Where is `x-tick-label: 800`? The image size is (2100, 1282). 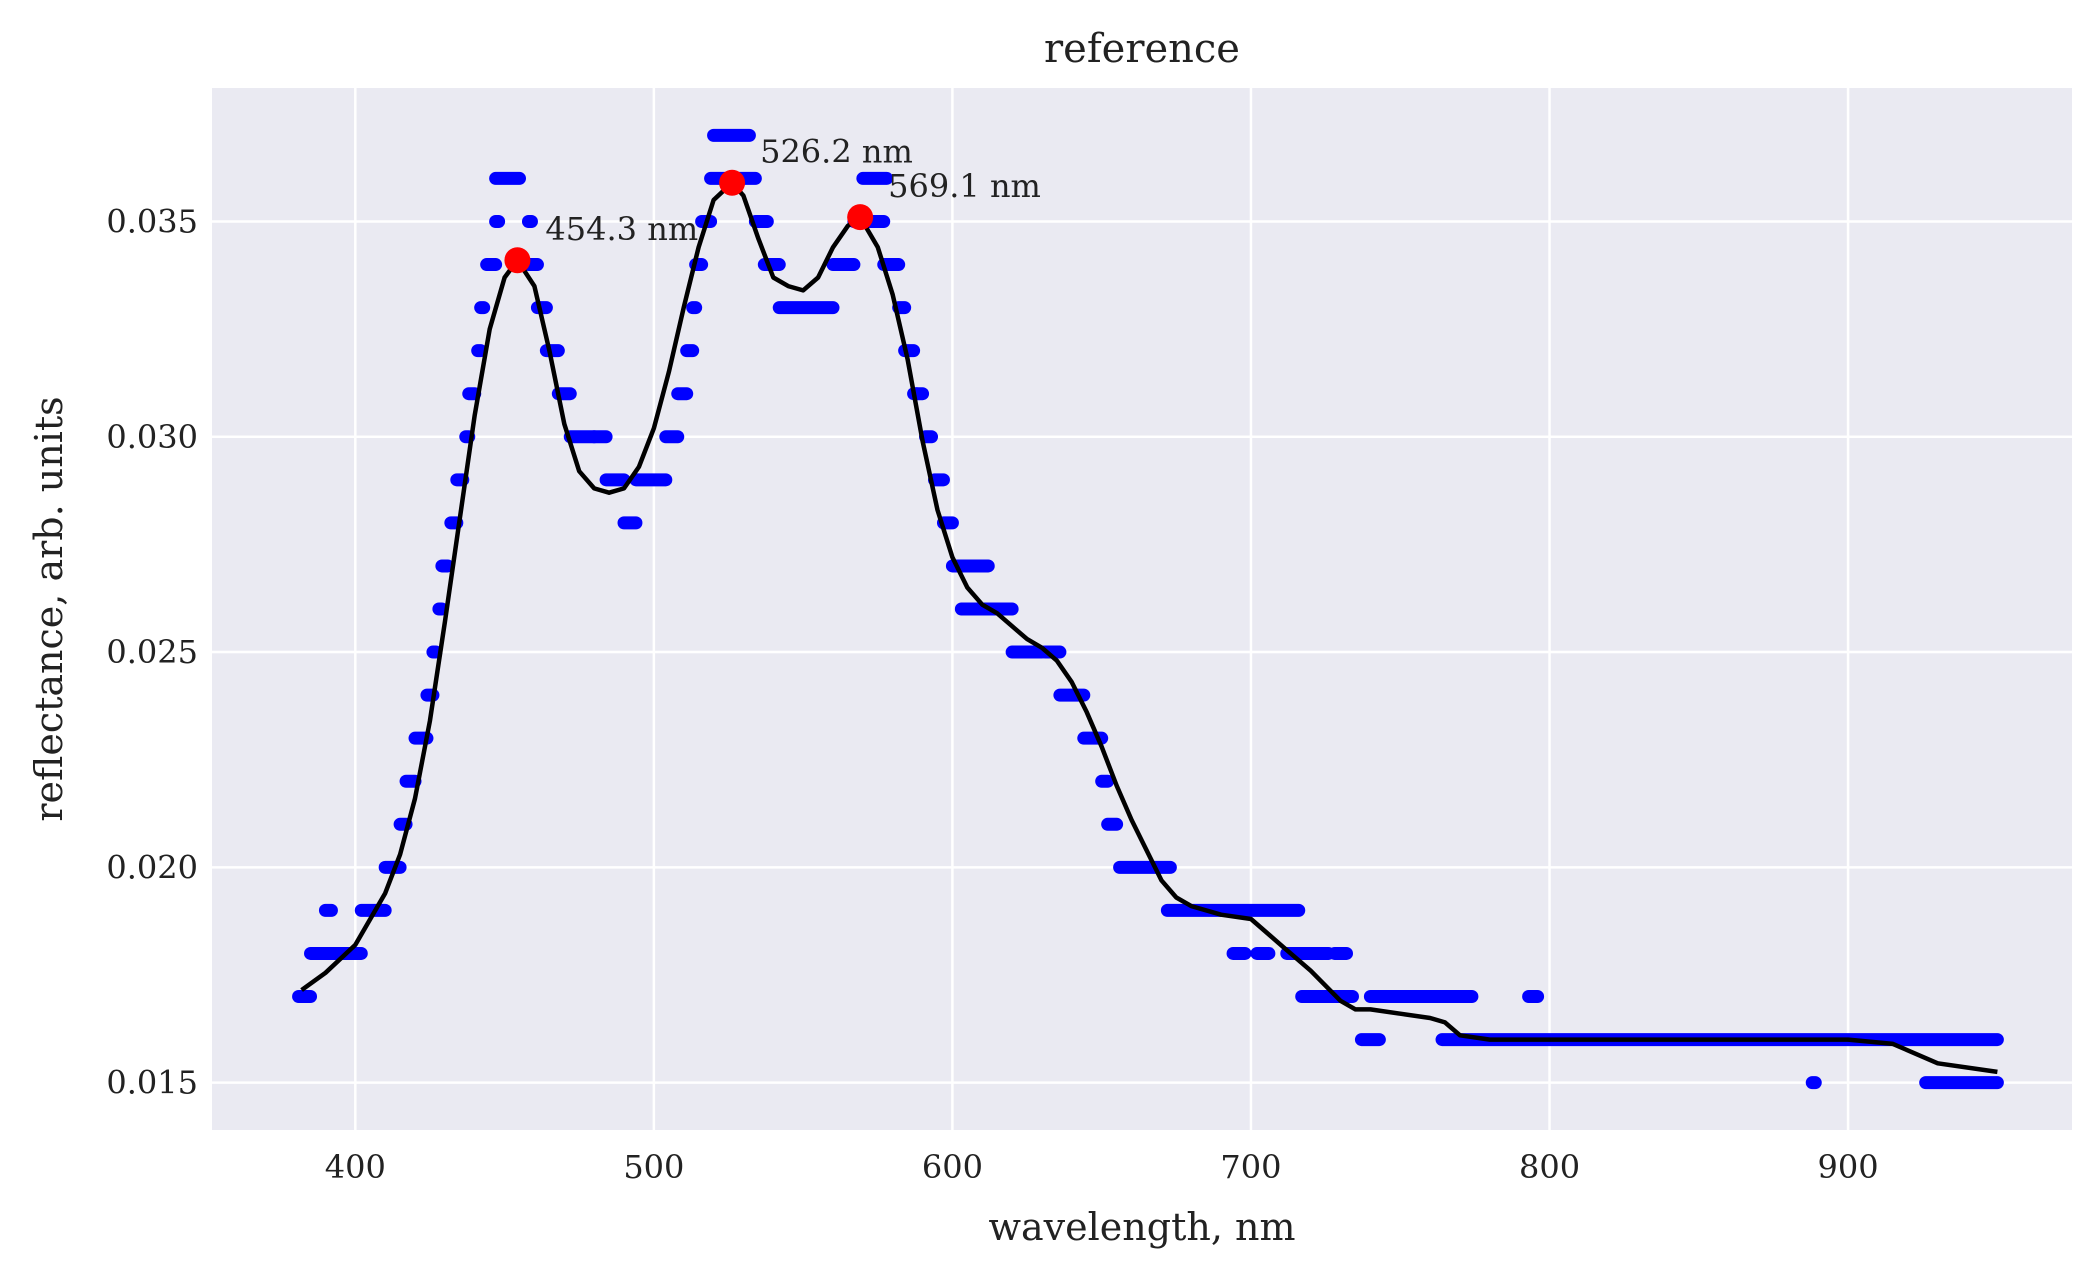 x-tick-label: 800 is located at coordinates (1549, 1167).